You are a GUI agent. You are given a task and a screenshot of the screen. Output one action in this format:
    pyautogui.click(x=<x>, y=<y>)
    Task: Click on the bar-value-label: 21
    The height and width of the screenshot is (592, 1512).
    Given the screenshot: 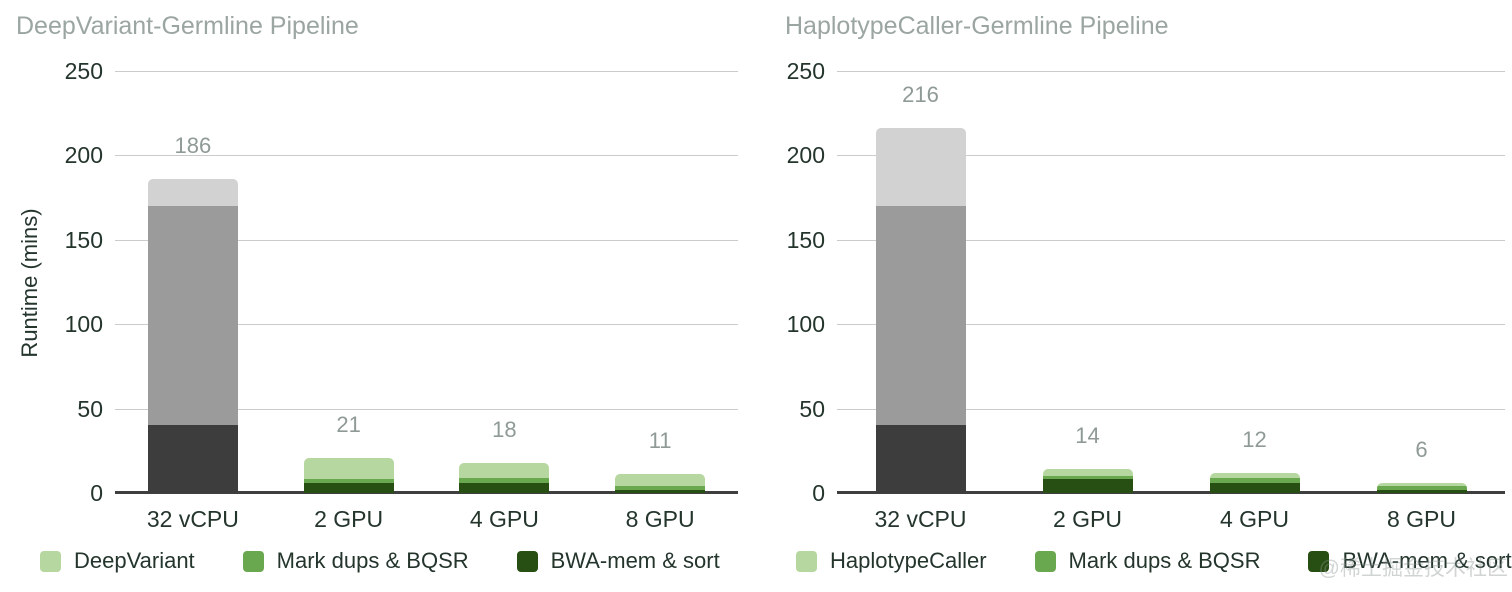 What is the action you would take?
    pyautogui.click(x=348, y=424)
    